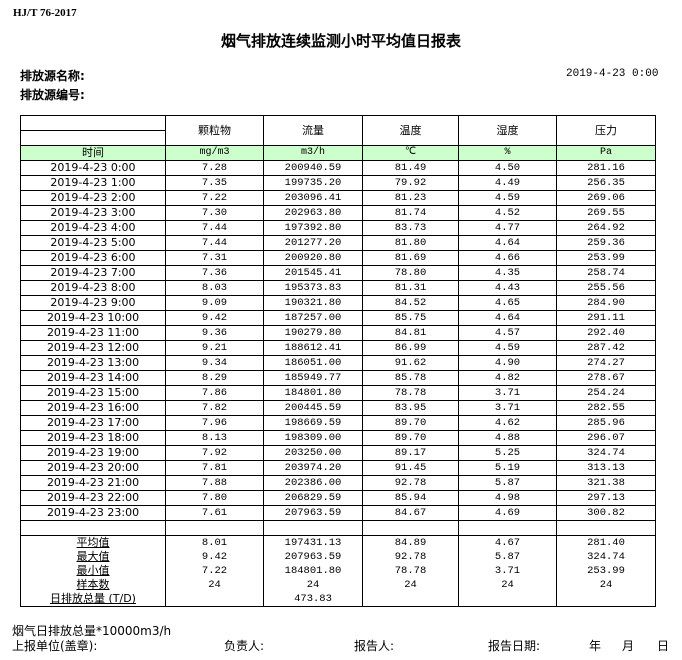  What do you see at coordinates (93, 557) in the screenshot?
I see `row-label: 最大值` at bounding box center [93, 557].